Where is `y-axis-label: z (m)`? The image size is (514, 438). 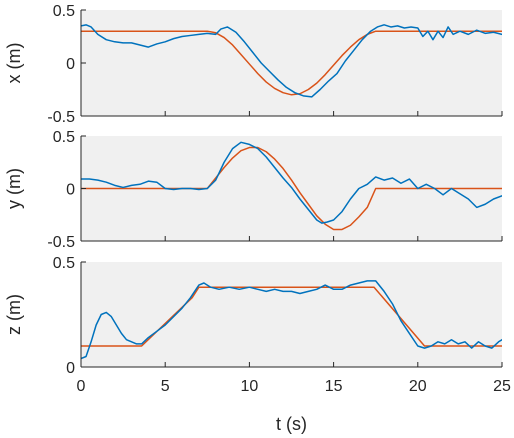 y-axis-label: z (m) is located at coordinates (14, 314).